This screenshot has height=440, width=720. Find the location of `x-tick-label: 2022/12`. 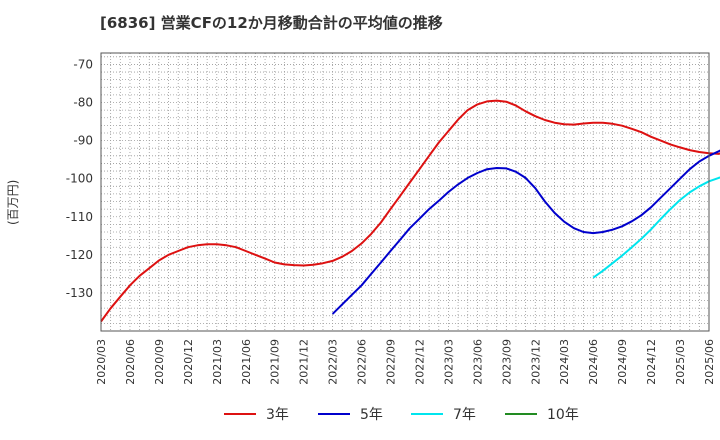

x-tick-label: 2022/12 is located at coordinates (419, 362).